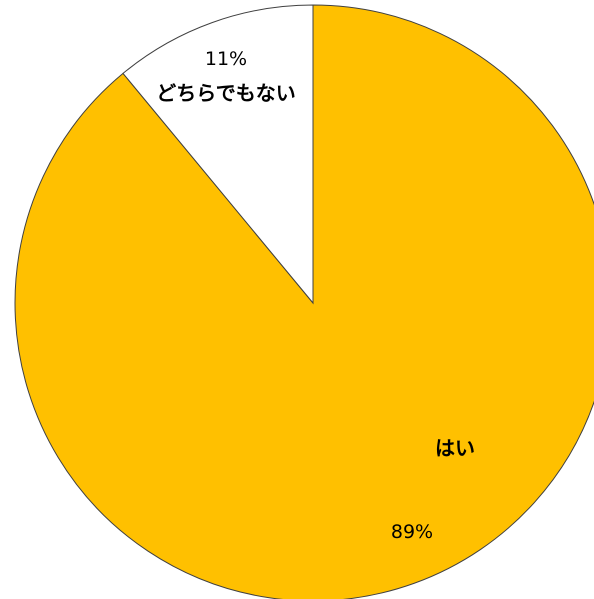 The image size is (594, 599). I want to click on slice-value-dochirademonai: 11%, so click(226, 59).